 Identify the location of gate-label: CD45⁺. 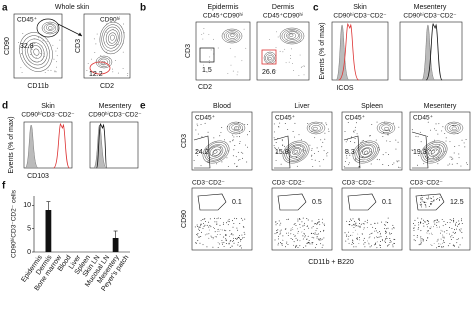
(205, 118).